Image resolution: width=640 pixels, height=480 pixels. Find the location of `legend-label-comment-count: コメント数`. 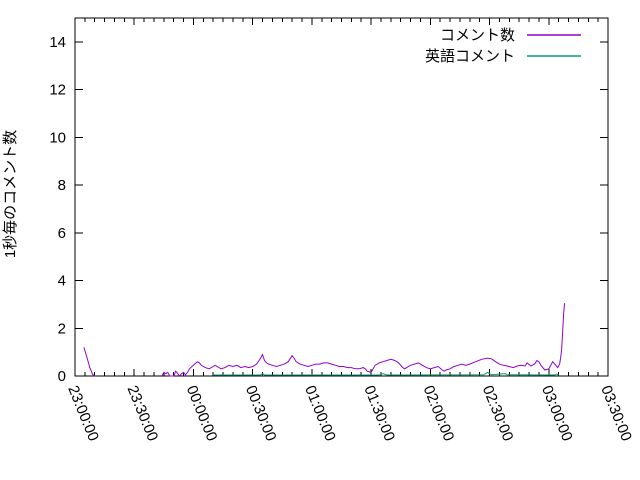

legend-label-comment-count: コメント数 is located at coordinates (477, 35).